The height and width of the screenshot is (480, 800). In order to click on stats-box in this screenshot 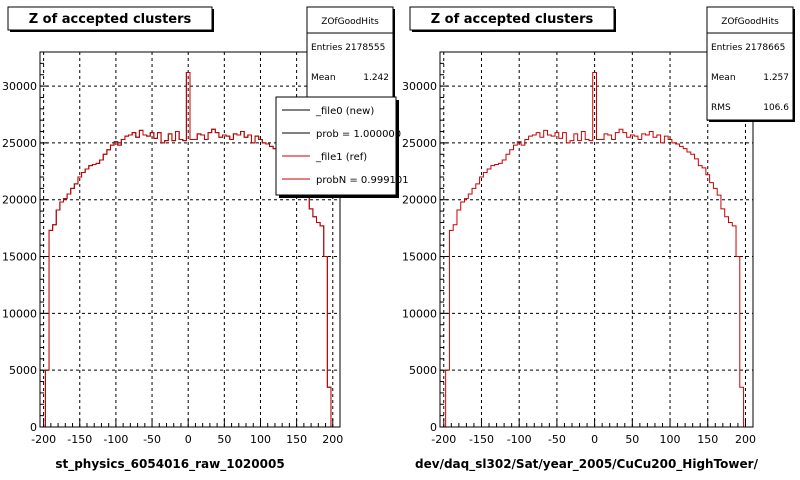, I will do `click(750, 63)`.